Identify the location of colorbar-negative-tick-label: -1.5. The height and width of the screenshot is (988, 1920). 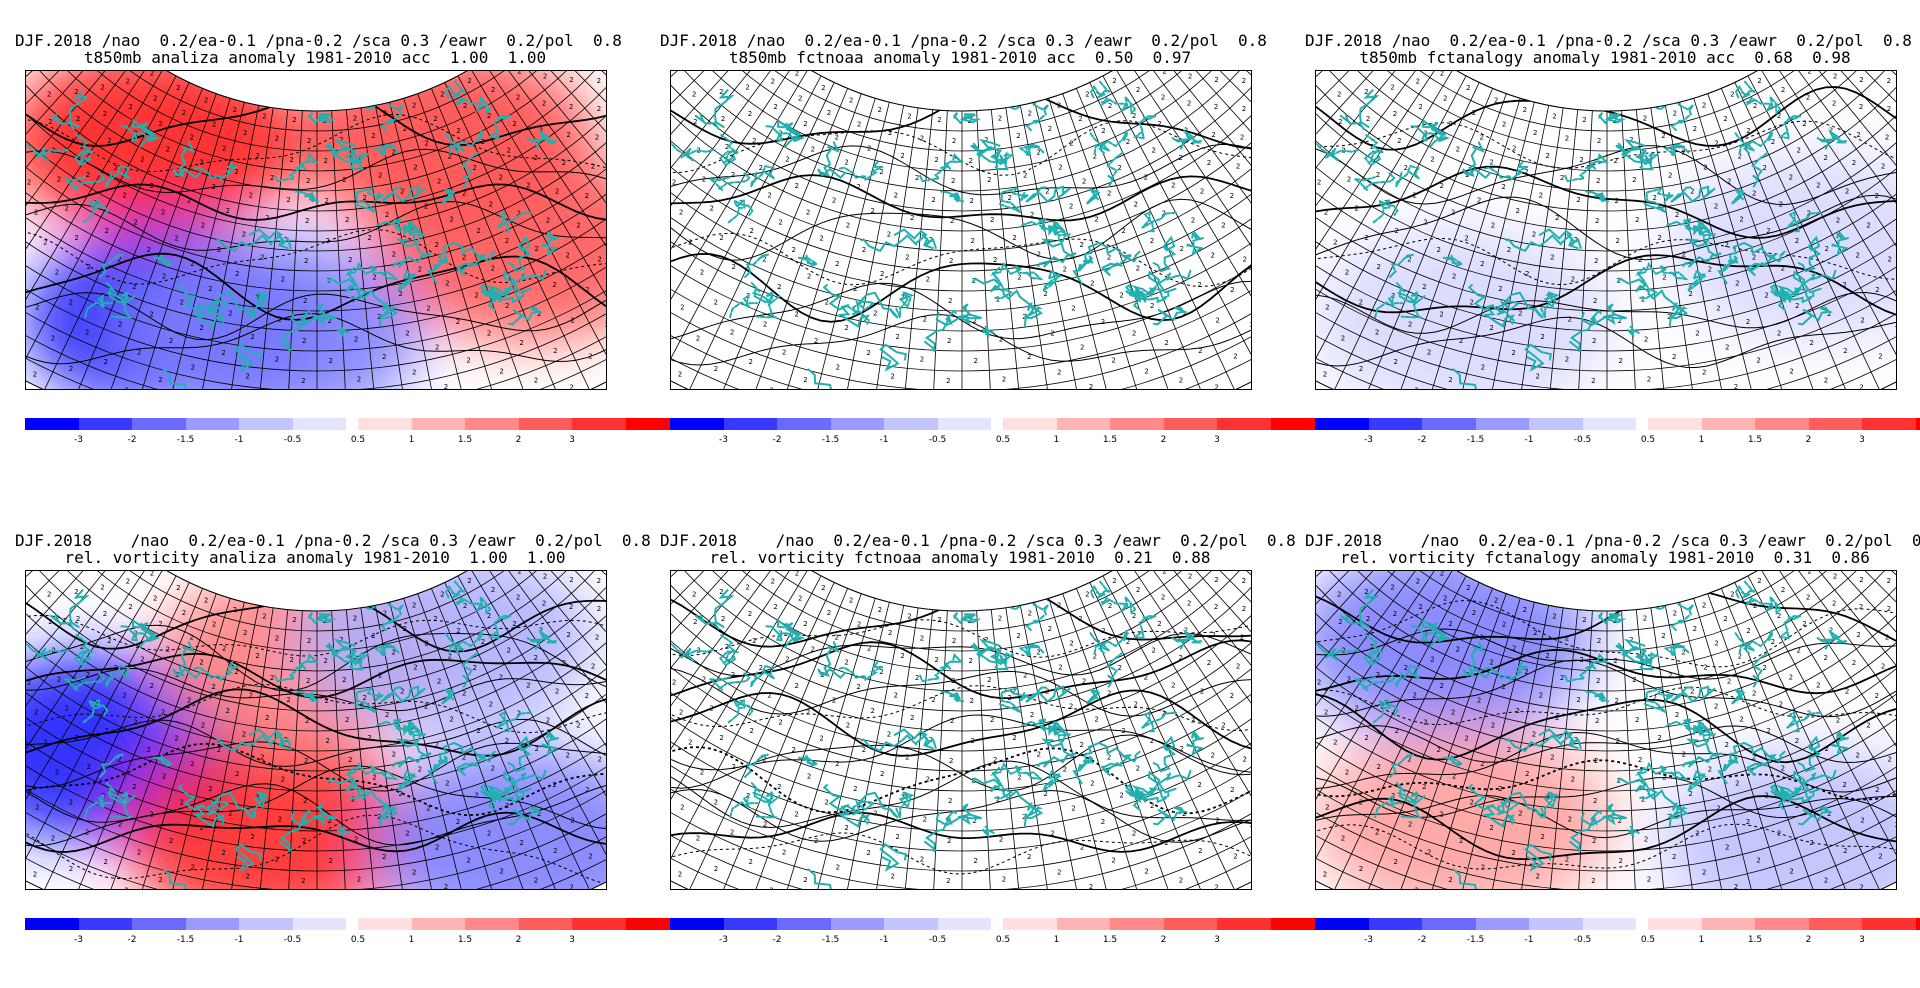
(830, 940).